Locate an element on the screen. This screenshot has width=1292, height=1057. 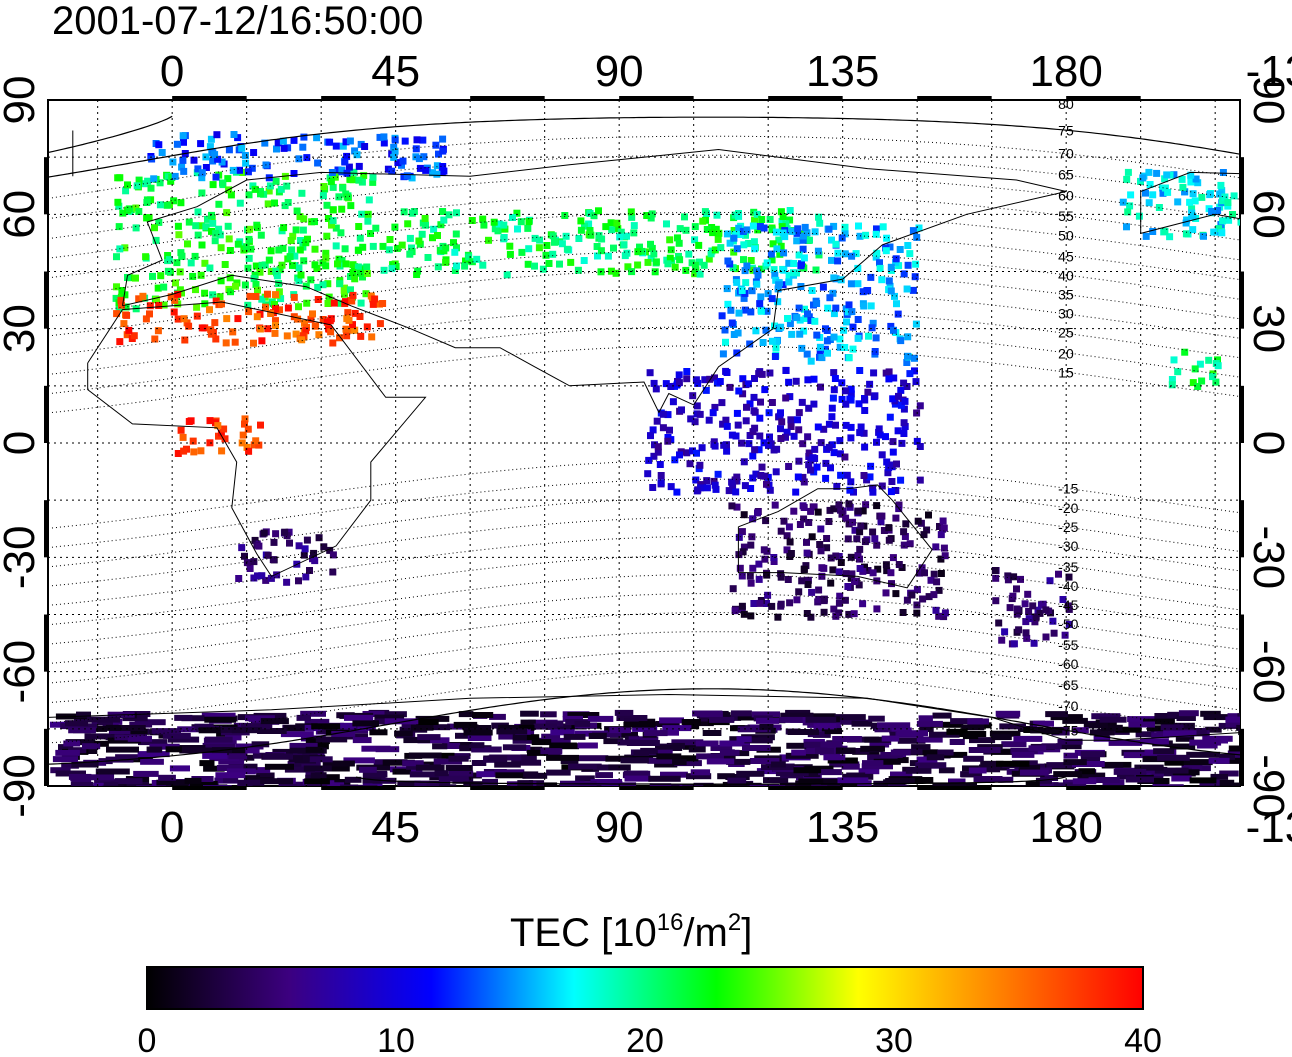
contour-label: -20 is located at coordinates (1068, 508).